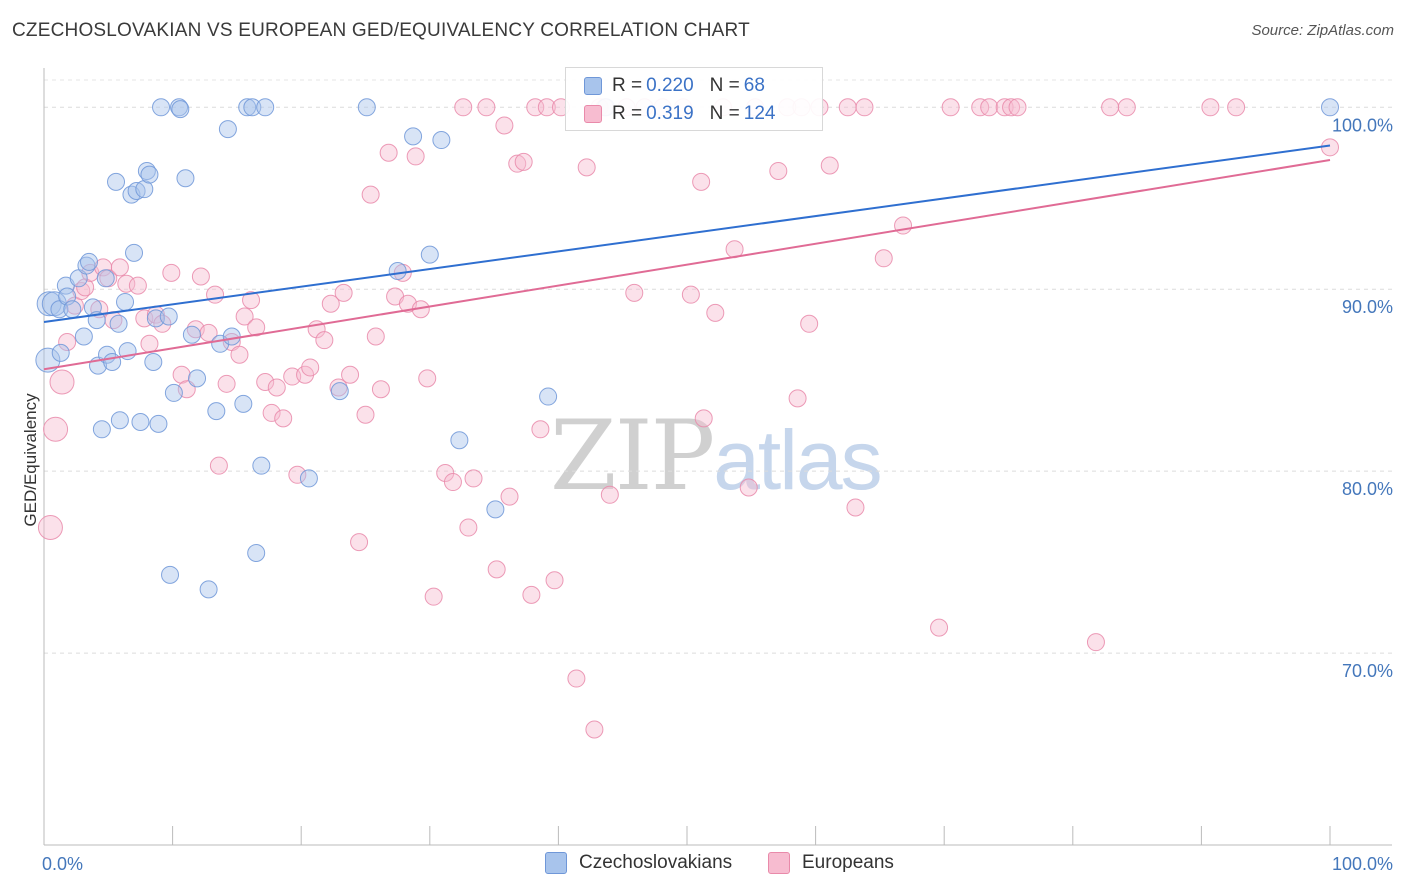  What do you see at coordinates (759, 113) in the screenshot?
I see `n-value: 124` at bounding box center [759, 113].